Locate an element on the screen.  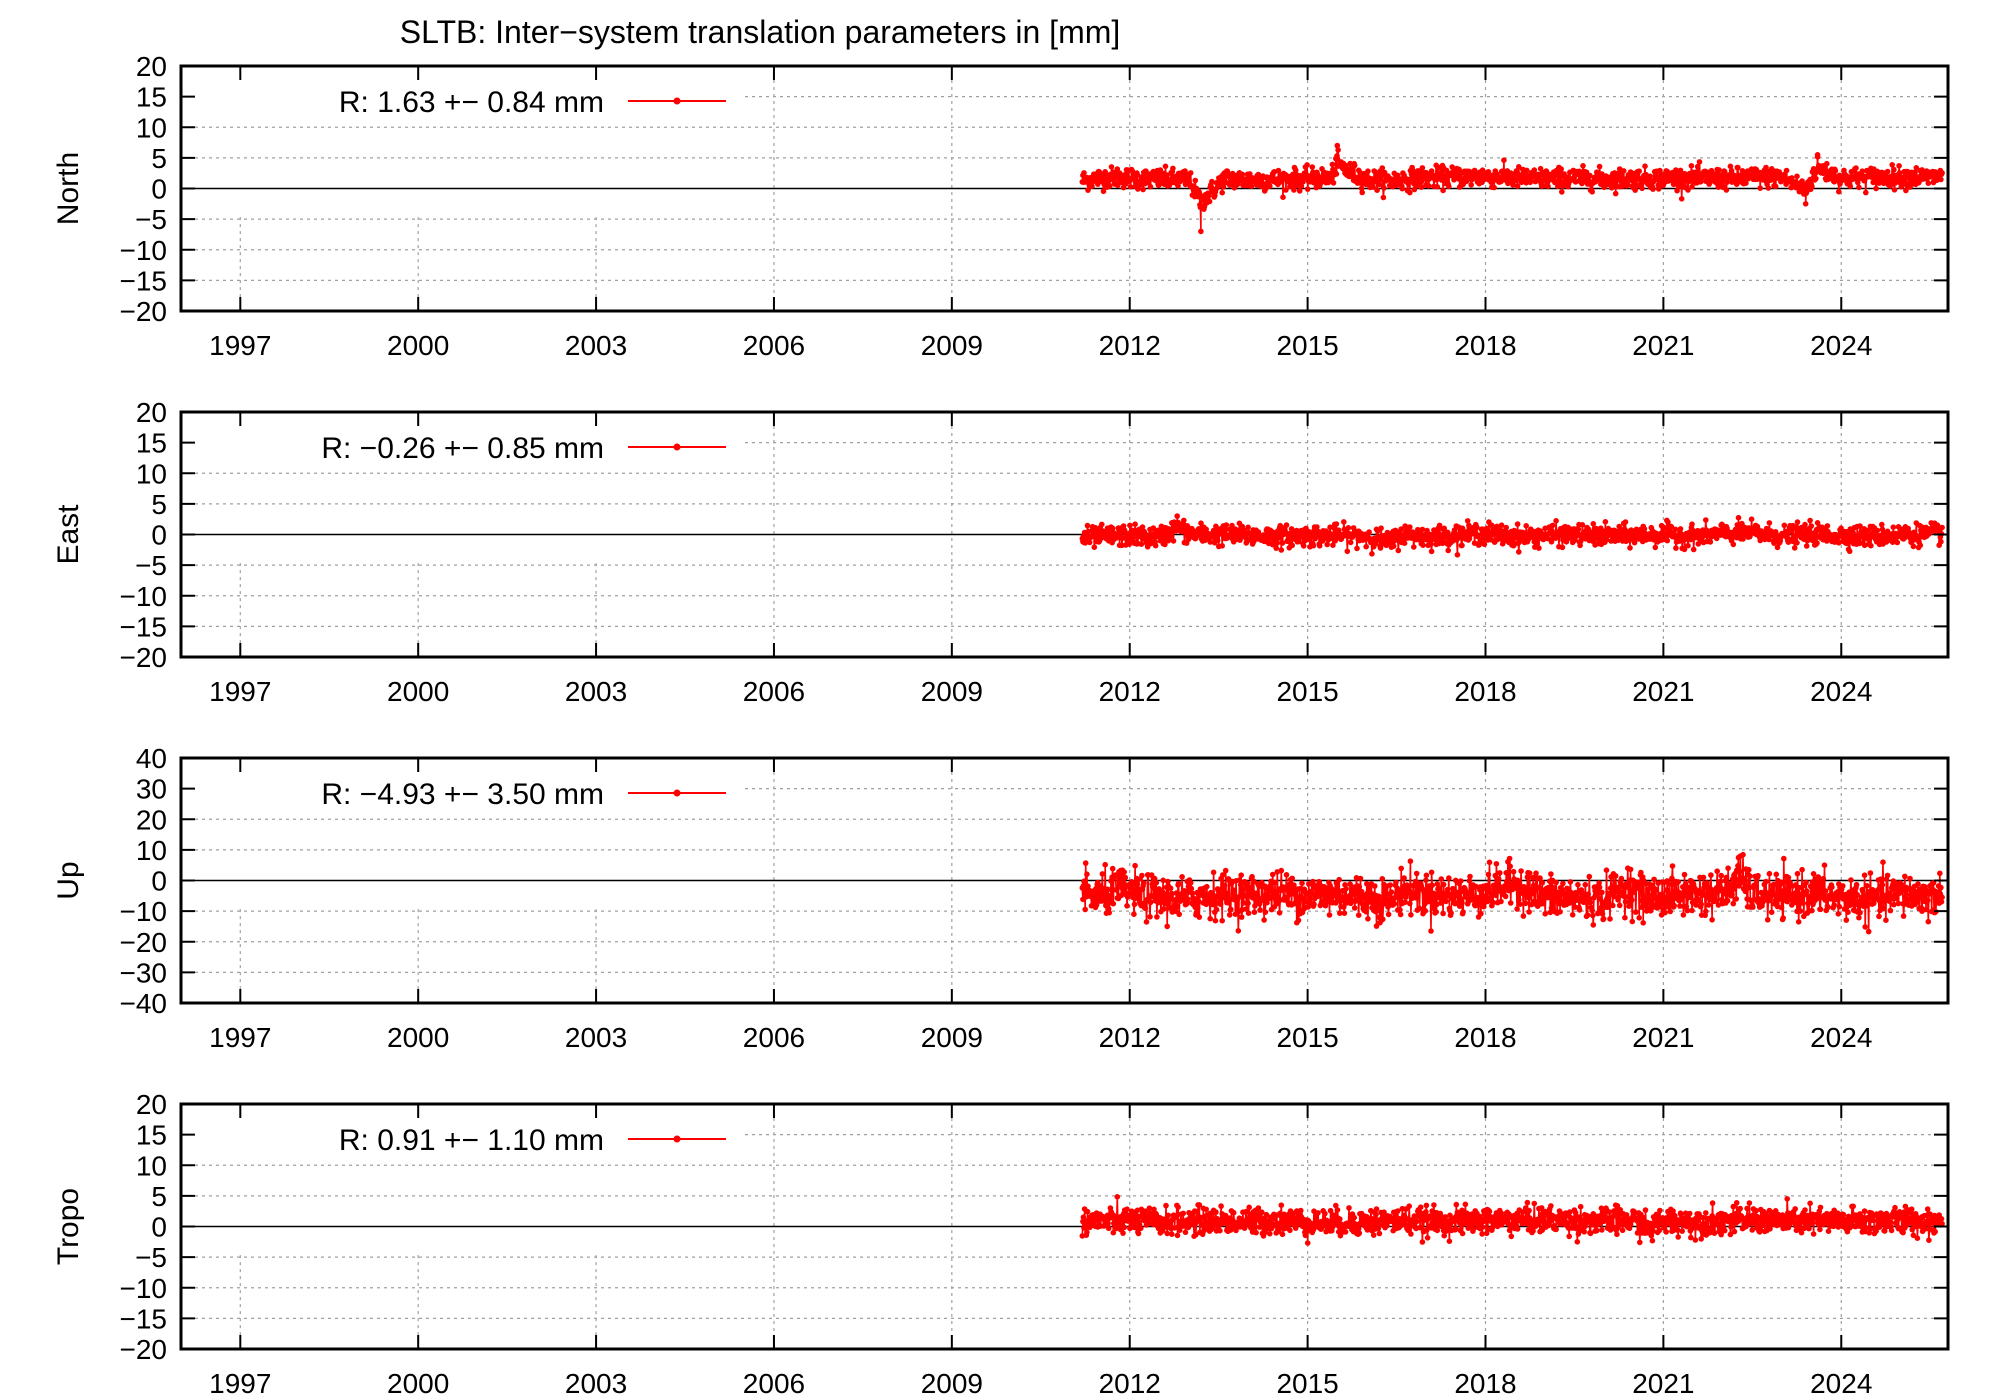
x-tick-label: 1997 is located at coordinates (240, 1037).